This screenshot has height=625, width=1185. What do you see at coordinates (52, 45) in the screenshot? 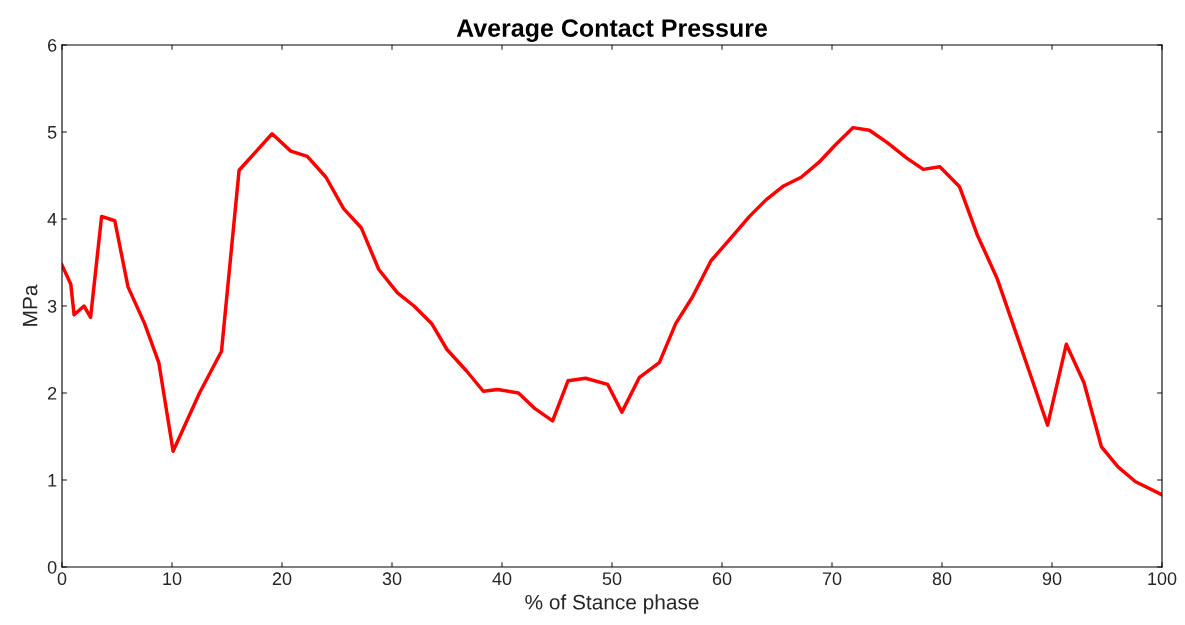
I see `y-tick-label: 6` at bounding box center [52, 45].